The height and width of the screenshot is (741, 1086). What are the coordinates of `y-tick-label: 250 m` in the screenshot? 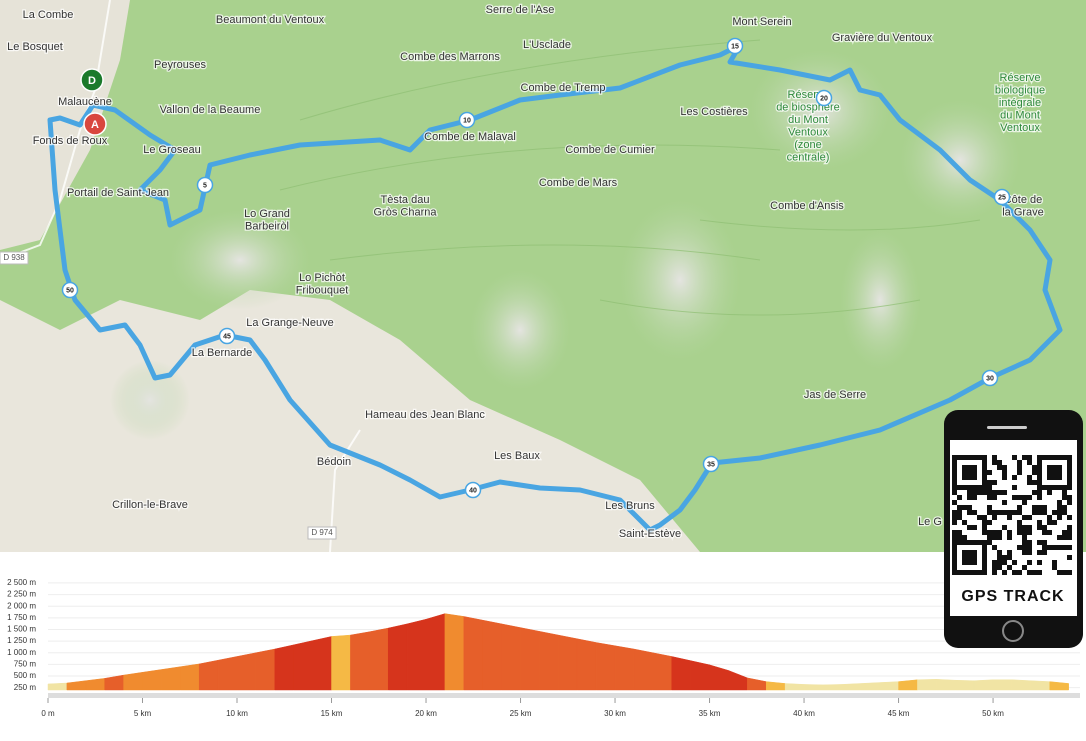 It's located at (25, 687).